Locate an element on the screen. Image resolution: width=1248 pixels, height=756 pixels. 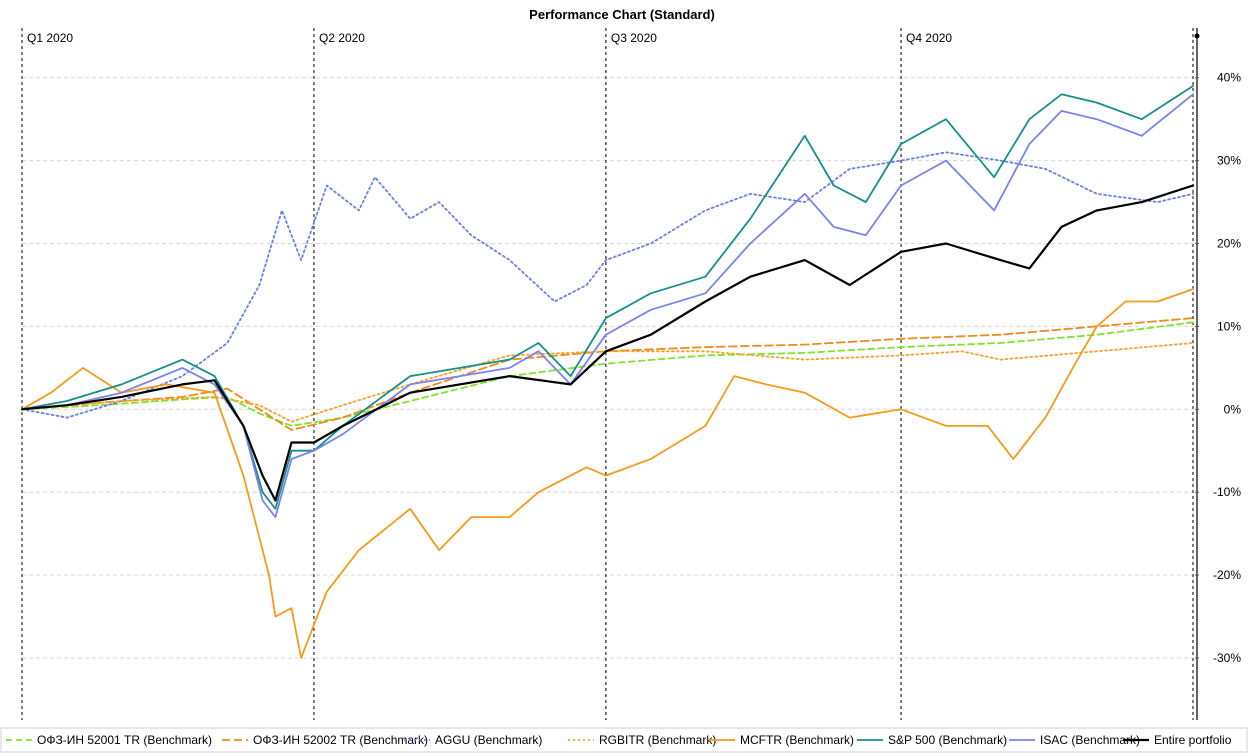
series-line-офз-ин-52001-tr-benchmark is located at coordinates (607, 374).